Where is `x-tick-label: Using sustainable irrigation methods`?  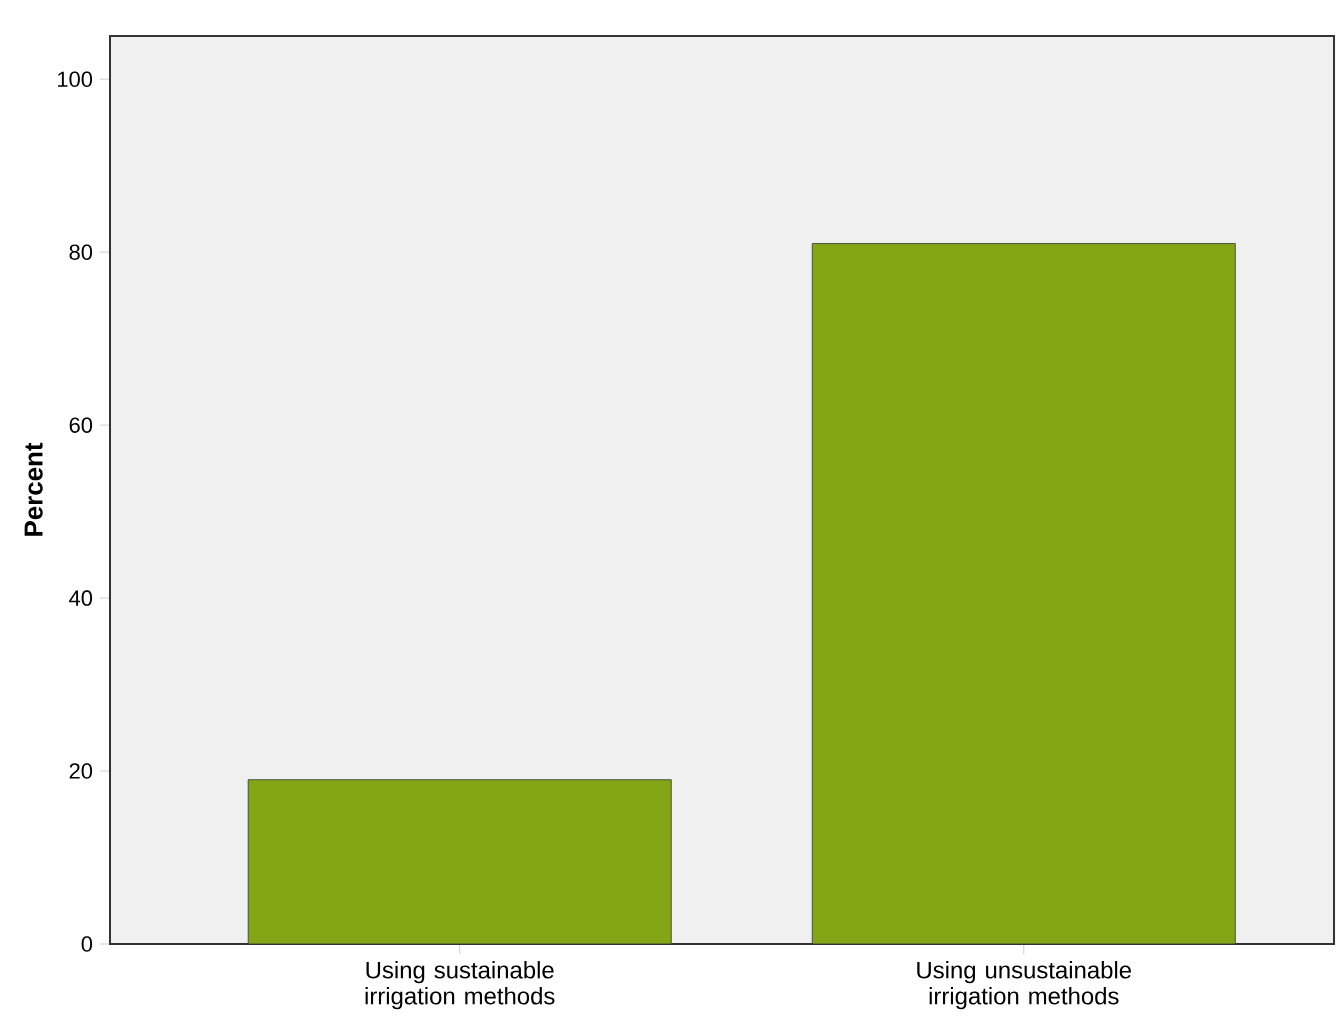 x-tick-label: Using sustainable irrigation methods is located at coordinates (460, 985).